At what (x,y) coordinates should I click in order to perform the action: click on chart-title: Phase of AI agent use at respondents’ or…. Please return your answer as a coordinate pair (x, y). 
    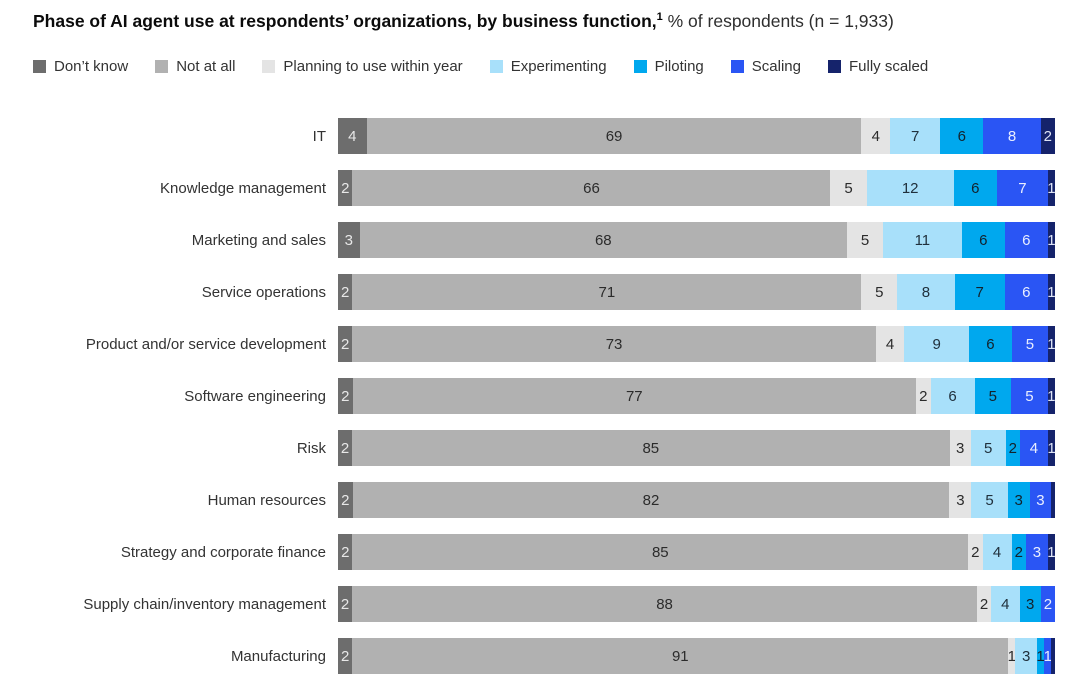
    Looking at the image, I should click on (463, 21).